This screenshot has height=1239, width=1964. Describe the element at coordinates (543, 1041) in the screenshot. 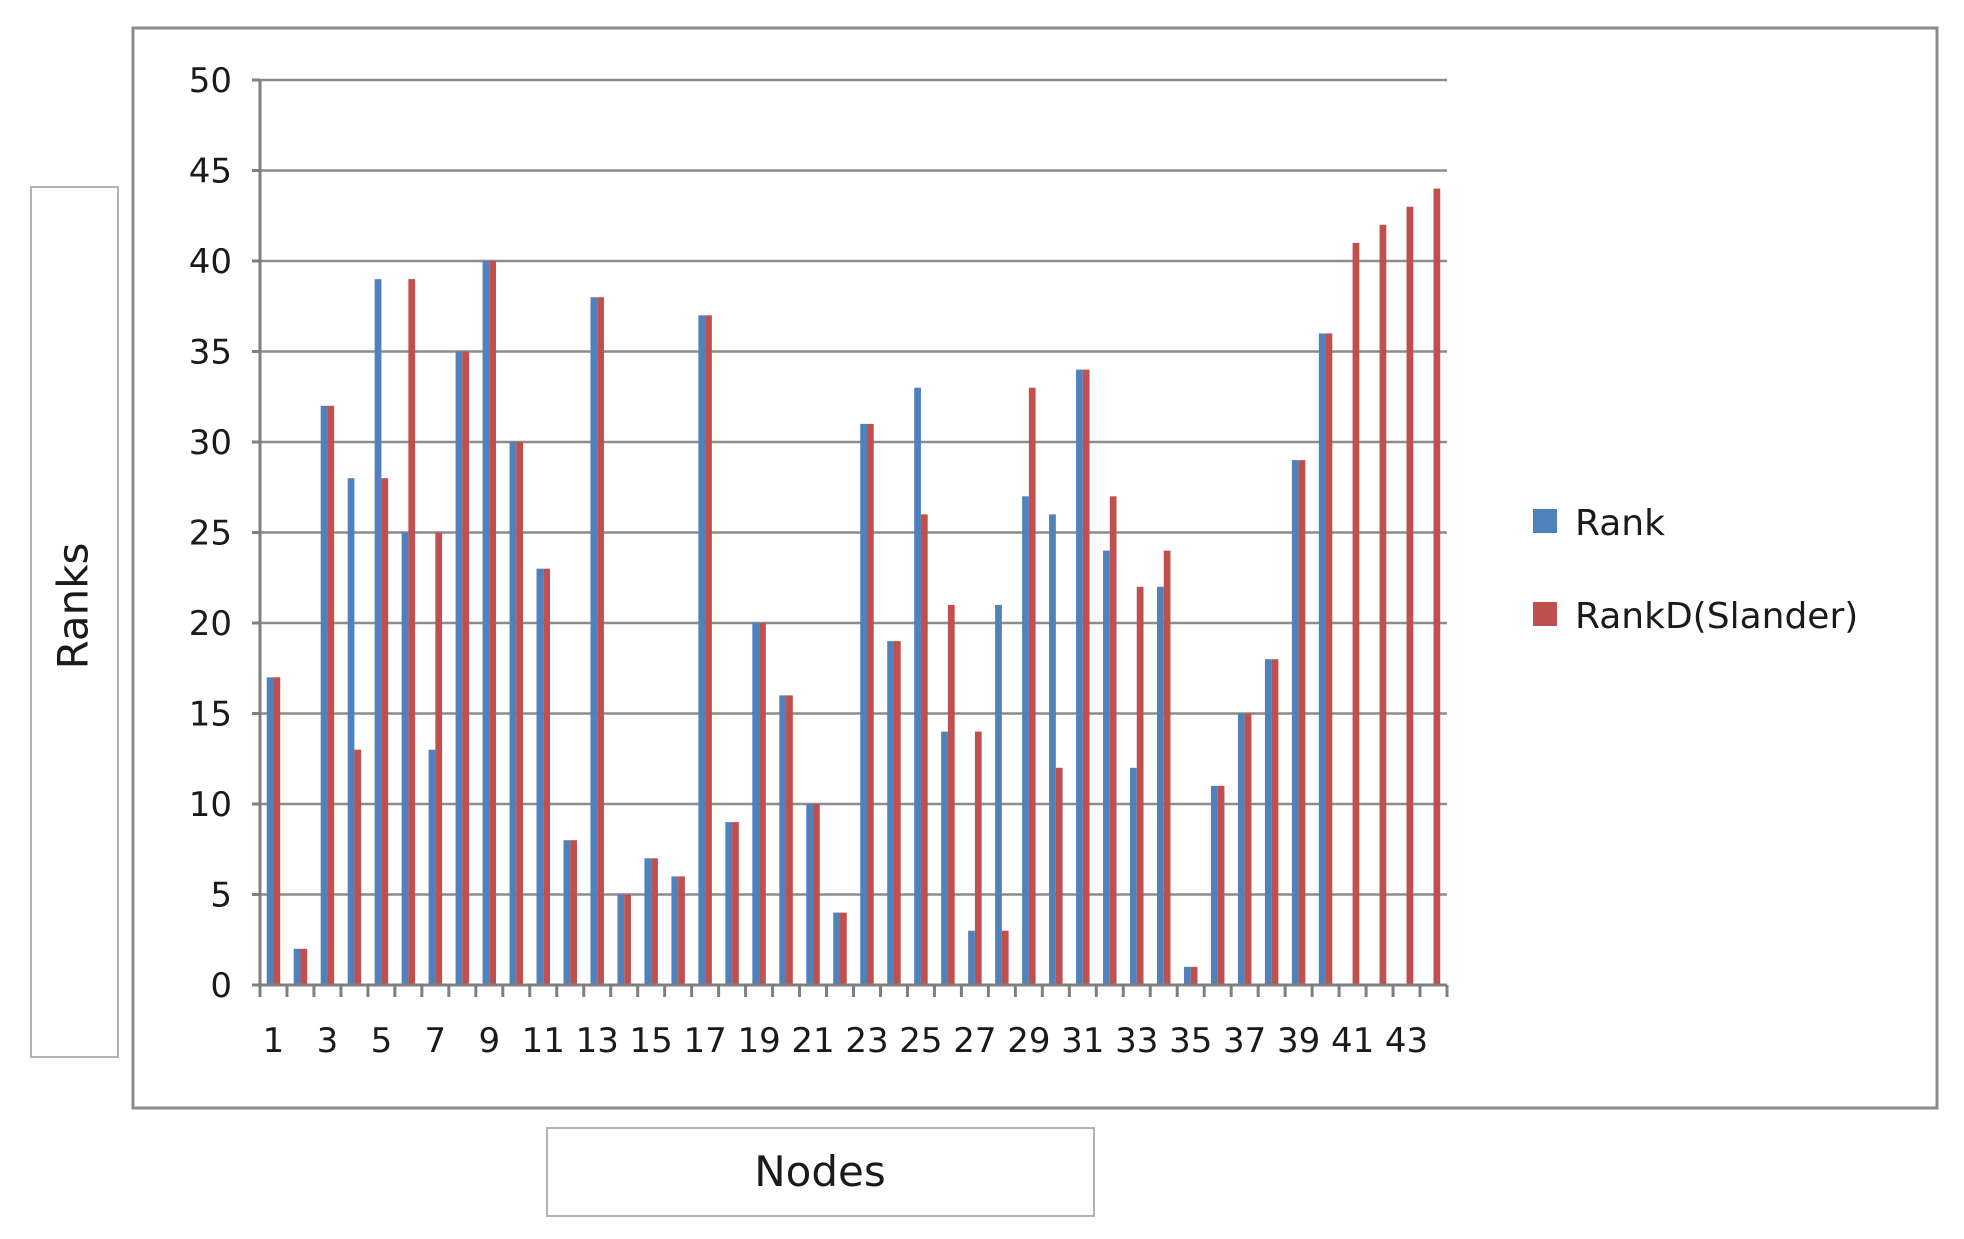

I see `x-tick-label: 11` at that location.